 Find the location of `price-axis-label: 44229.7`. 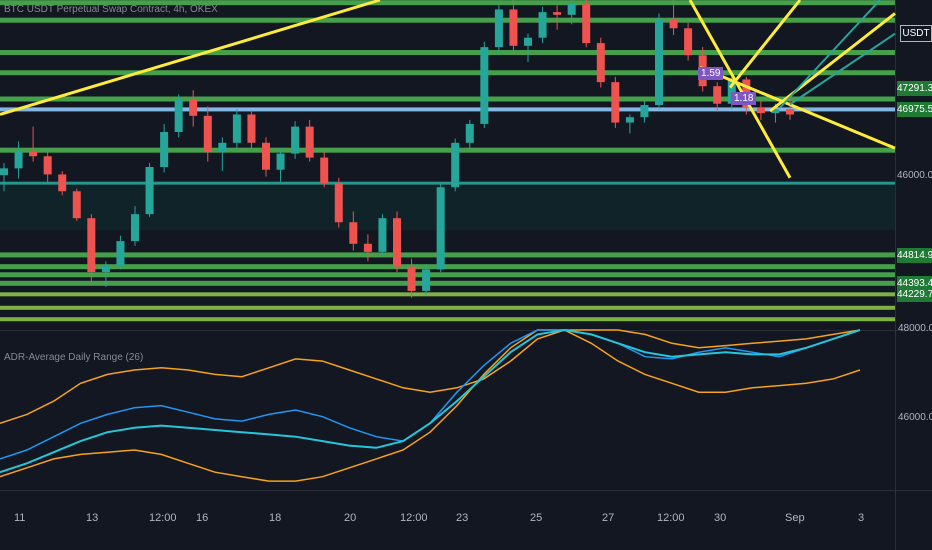

price-axis-label: 44229.7 is located at coordinates (914, 295).